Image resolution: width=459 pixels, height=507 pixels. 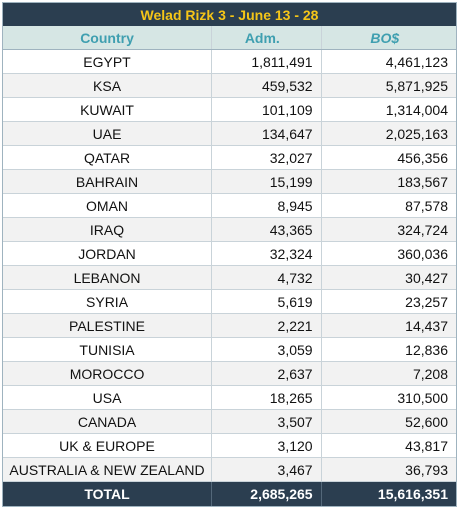 I want to click on total-admissions: 2,685,265, so click(x=267, y=494).